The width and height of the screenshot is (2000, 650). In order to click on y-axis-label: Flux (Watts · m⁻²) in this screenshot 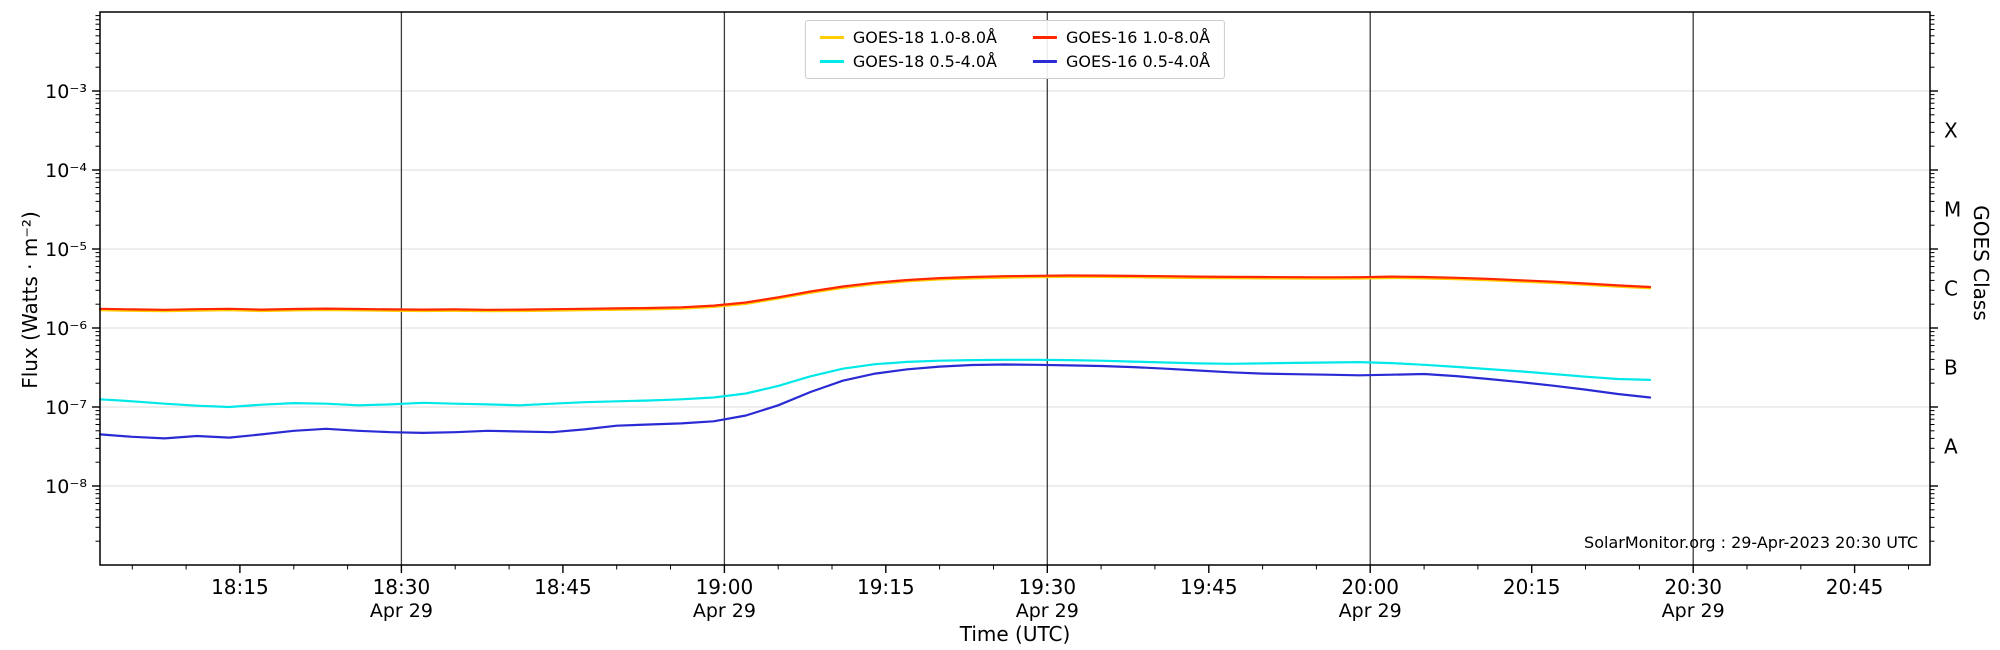, I will do `click(30, 300)`.